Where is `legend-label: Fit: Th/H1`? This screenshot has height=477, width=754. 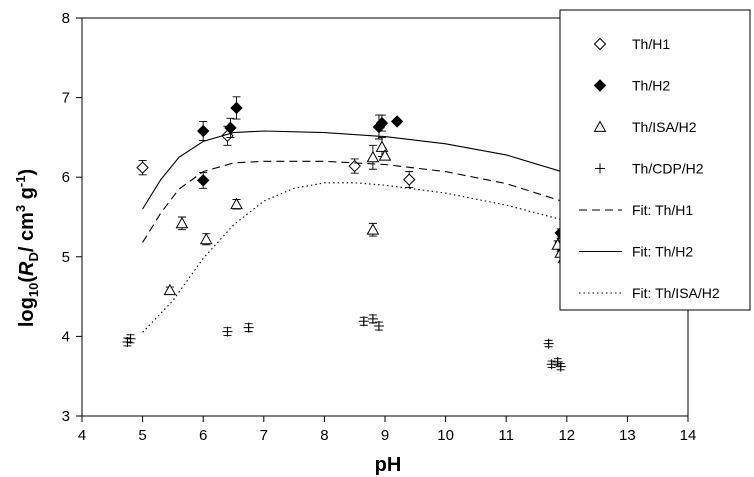
legend-label: Fit: Th/H1 is located at coordinates (662, 210).